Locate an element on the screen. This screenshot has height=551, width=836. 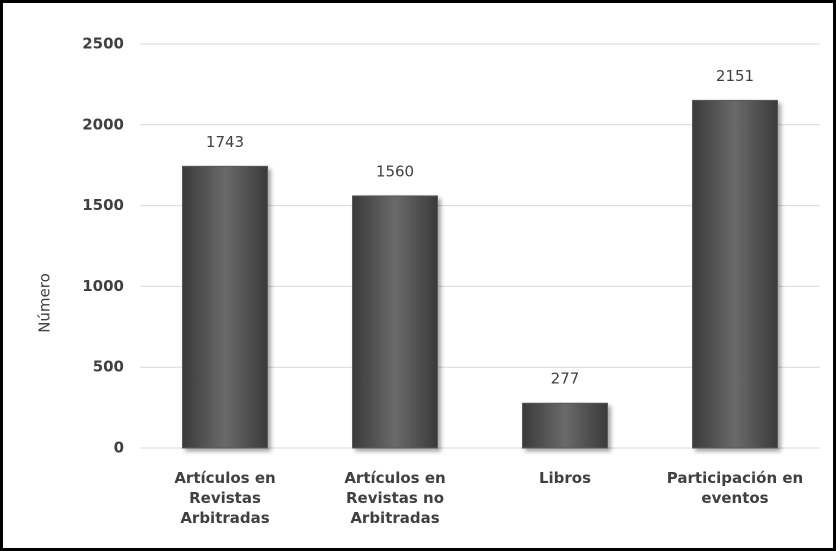
data-label: 2151 is located at coordinates (735, 76).